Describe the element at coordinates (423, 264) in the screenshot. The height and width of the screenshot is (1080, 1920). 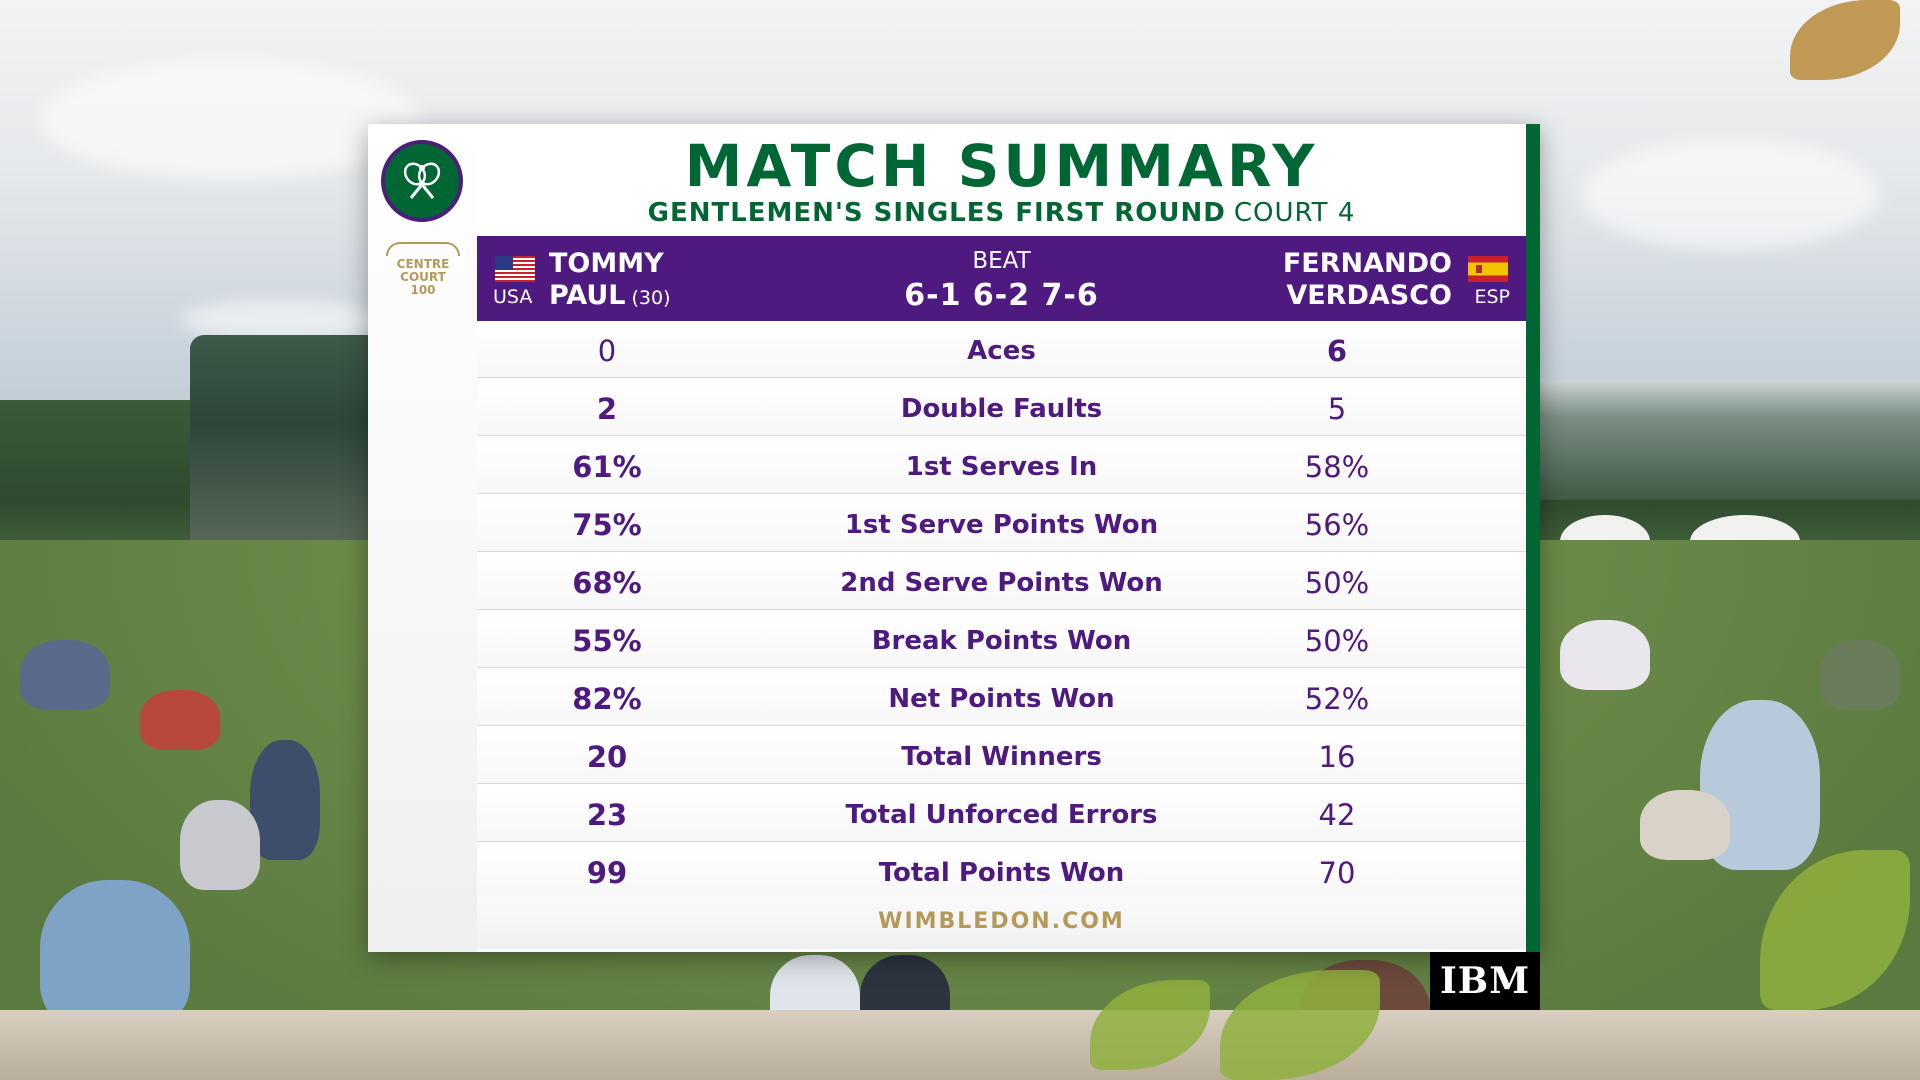
I see `centre-court-line1: CENTRE` at that location.